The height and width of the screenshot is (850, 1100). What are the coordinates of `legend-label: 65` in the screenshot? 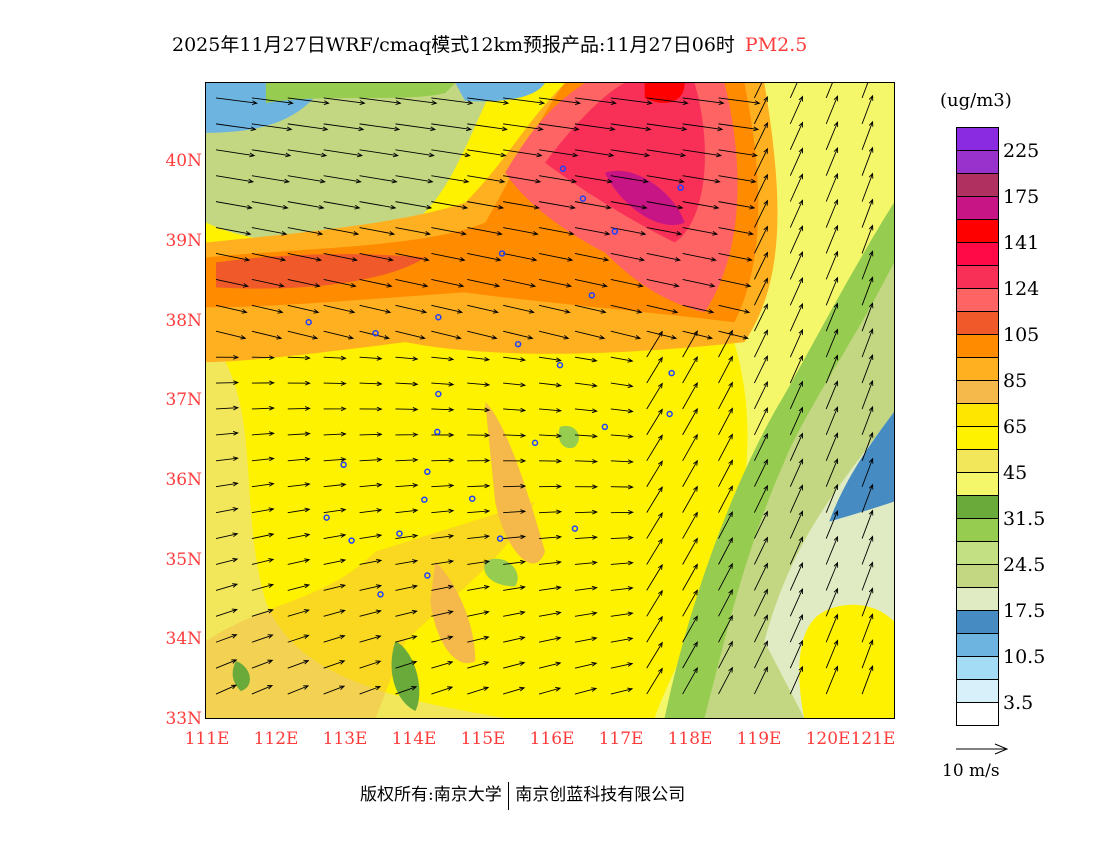 It's located at (1015, 427).